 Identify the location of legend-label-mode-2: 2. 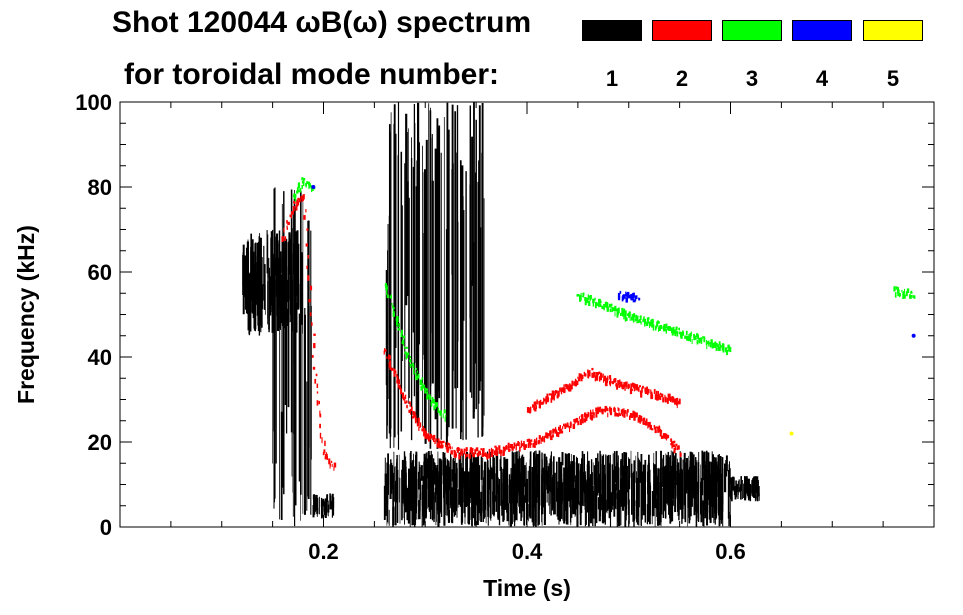
(682, 78).